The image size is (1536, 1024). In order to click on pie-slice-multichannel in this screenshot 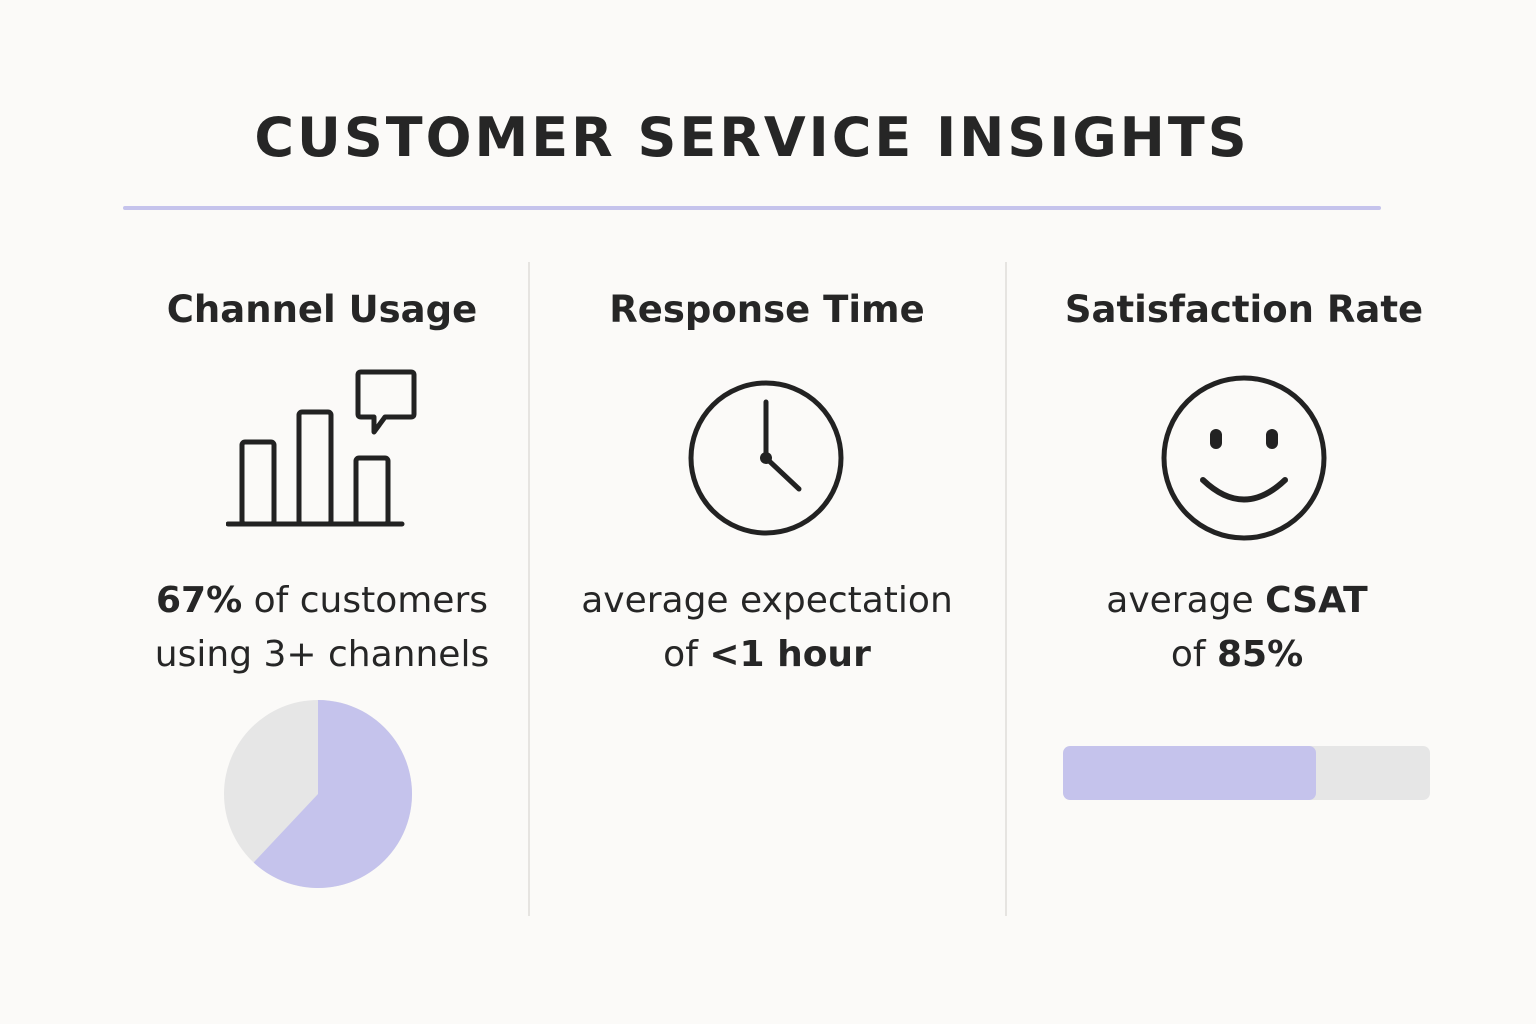, I will do `click(333, 794)`.